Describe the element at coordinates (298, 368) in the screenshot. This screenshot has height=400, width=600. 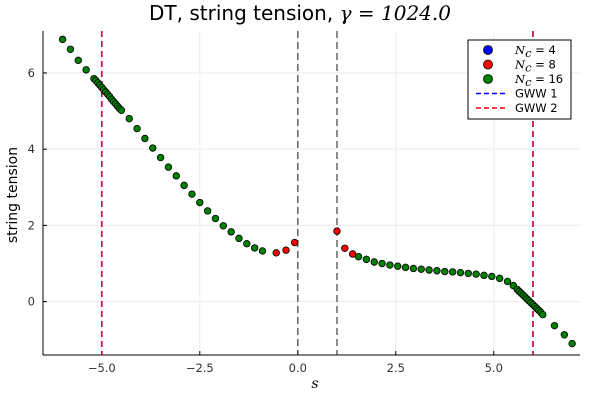
I see `x-tick-label: 0.0` at that location.